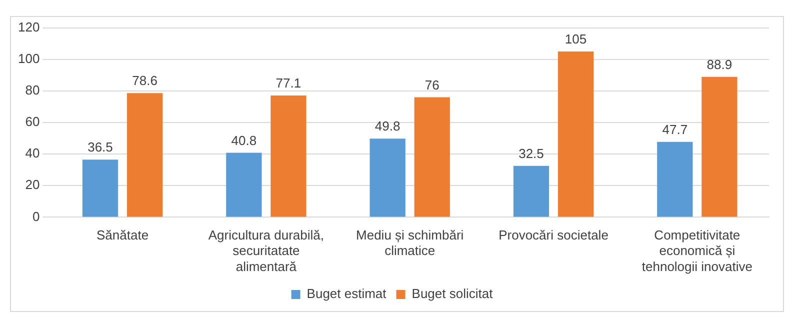  I want to click on data-label: 47.7, so click(675, 129).